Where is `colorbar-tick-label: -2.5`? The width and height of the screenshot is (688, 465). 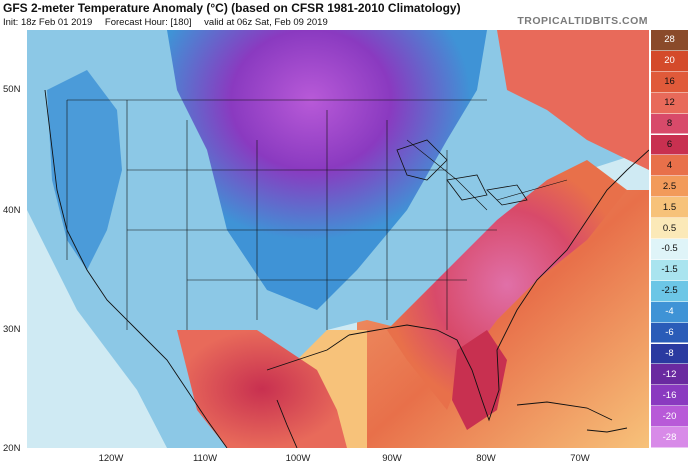
colorbar-tick-label: -2.5 is located at coordinates (669, 291).